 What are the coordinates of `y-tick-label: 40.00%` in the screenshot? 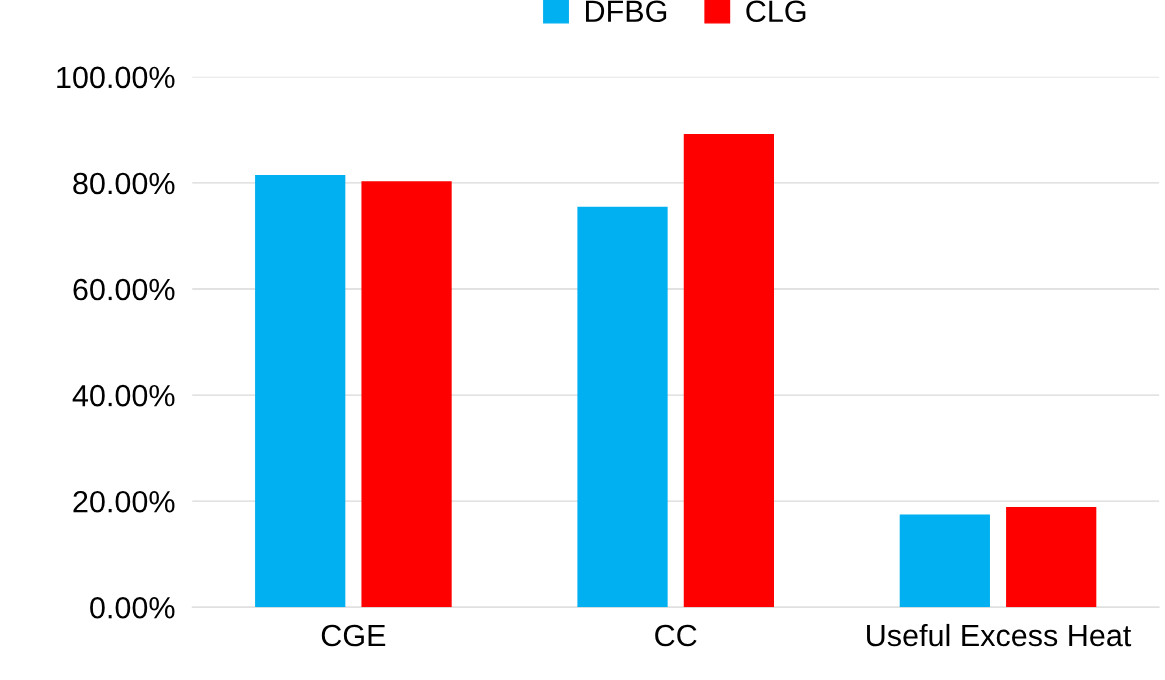 It's located at (123, 395).